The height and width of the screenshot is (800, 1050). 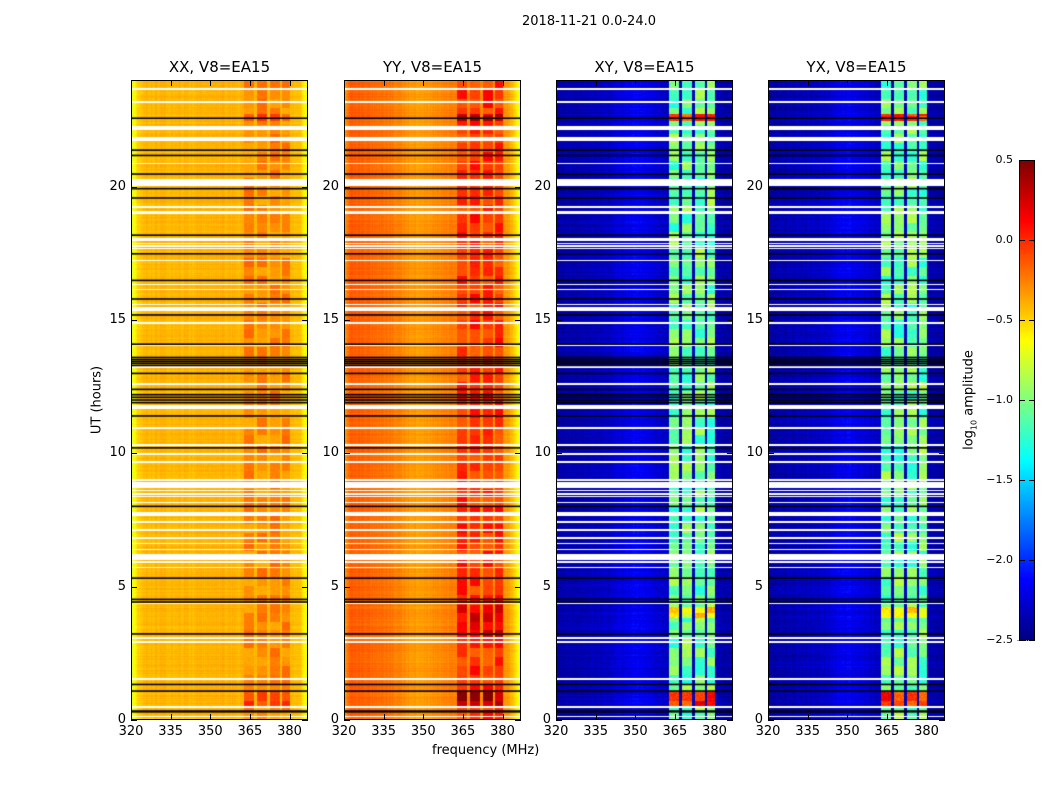 I want to click on heatmap-panel-yy, so click(x=432, y=400).